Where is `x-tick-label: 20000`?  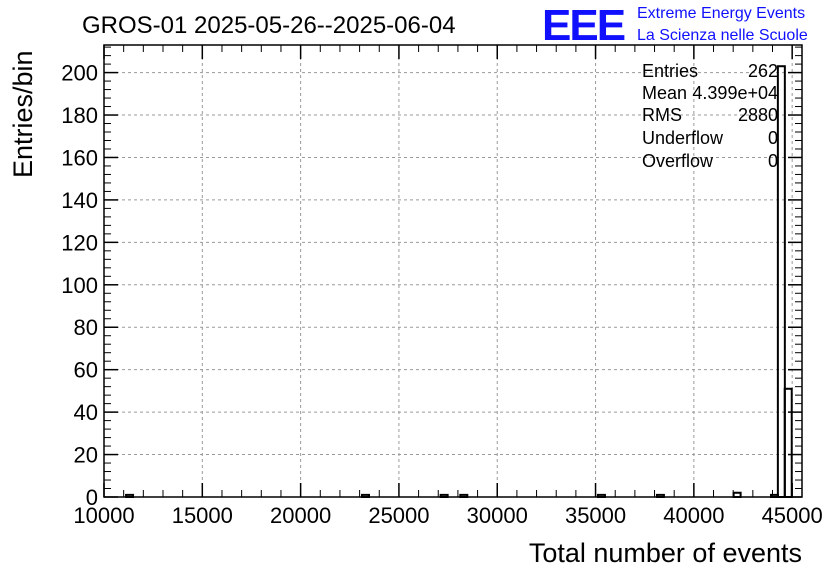
x-tick-label: 20000 is located at coordinates (300, 515).